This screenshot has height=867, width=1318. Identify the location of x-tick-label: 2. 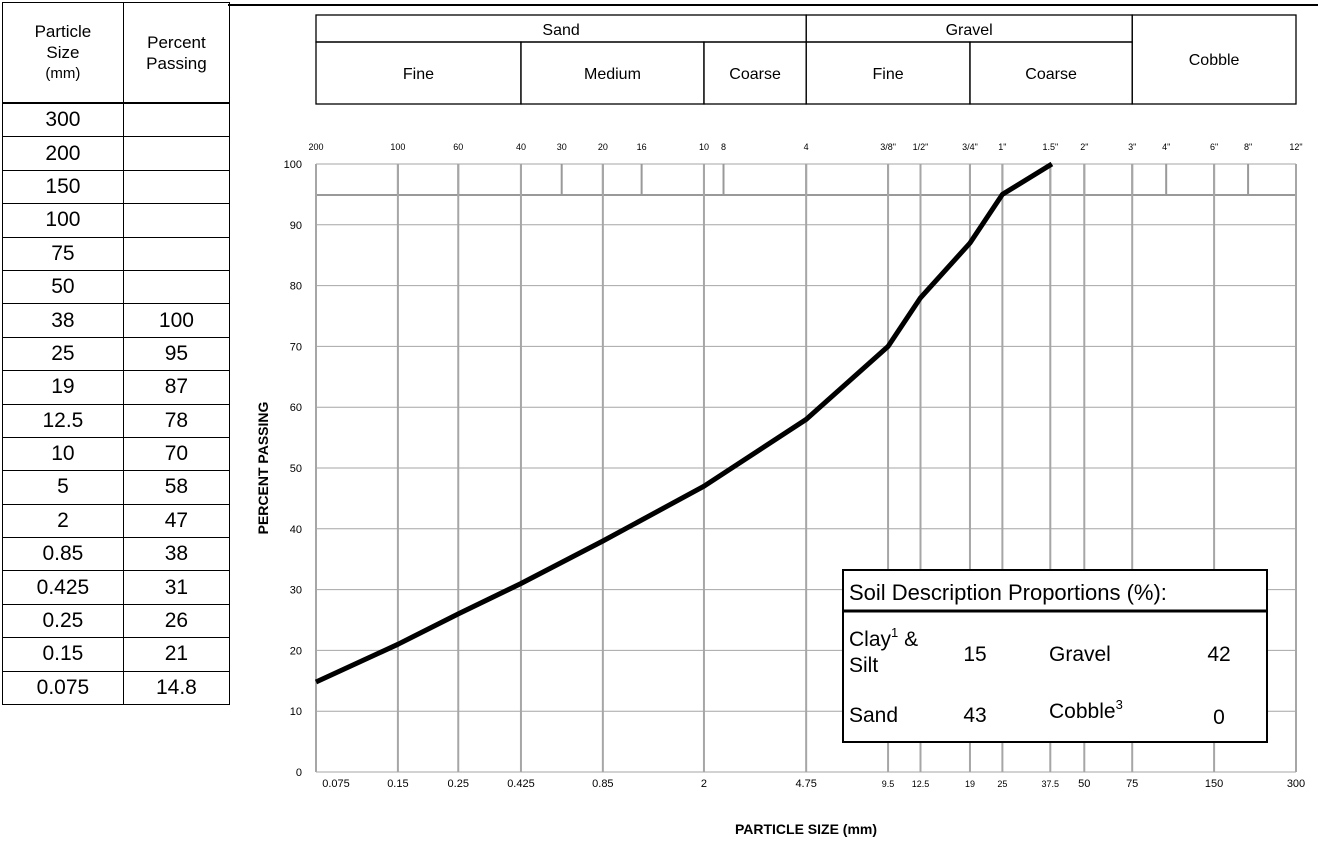
(704, 784).